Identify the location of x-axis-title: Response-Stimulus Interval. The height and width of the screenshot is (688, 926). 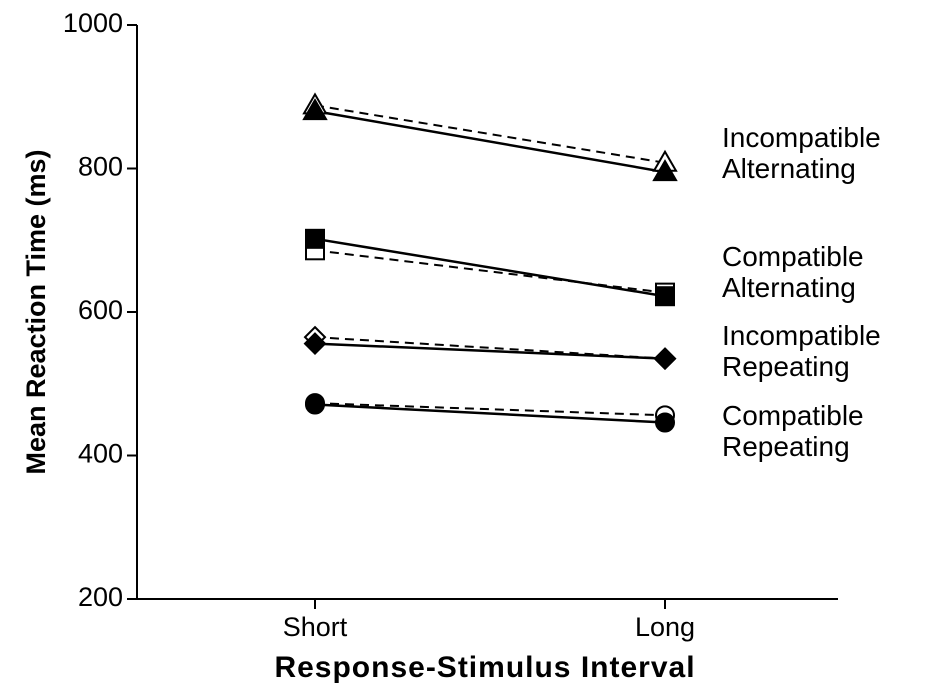
(484, 667).